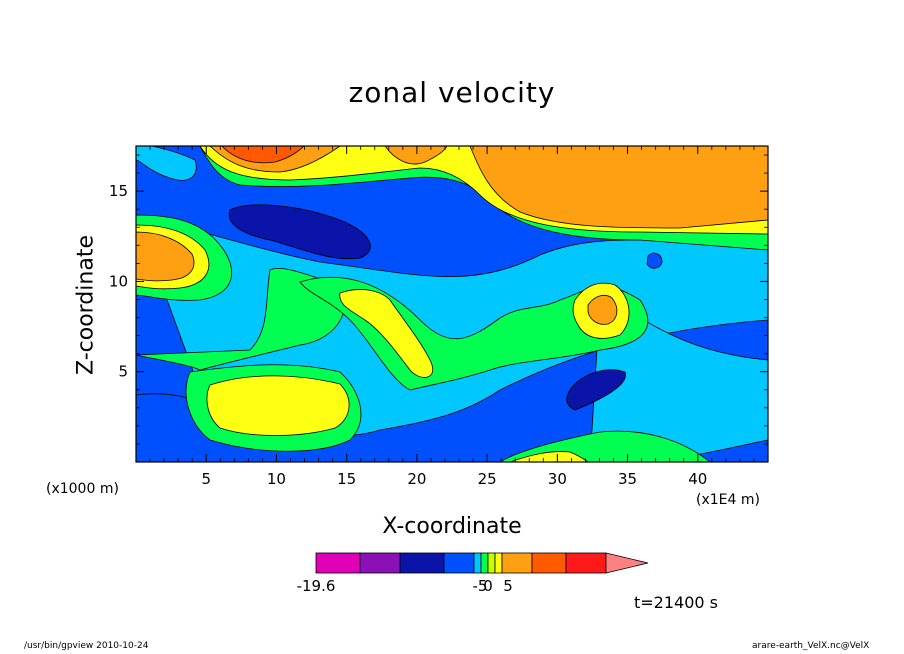 This screenshot has width=904, height=654. I want to click on y-tick-label-15: 15, so click(118, 191).